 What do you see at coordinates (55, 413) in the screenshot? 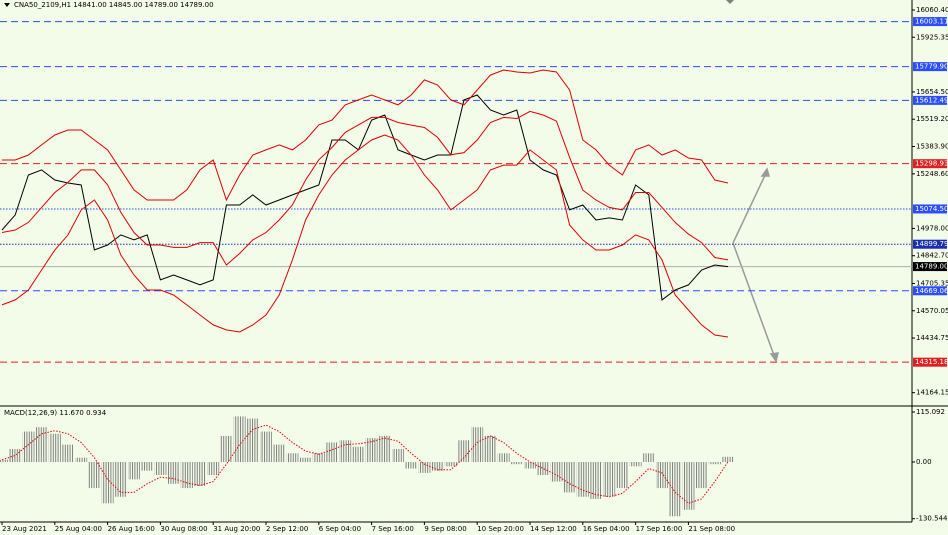
I see `macd-header: MACD(12,26,9) 11.670 0.934` at bounding box center [55, 413].